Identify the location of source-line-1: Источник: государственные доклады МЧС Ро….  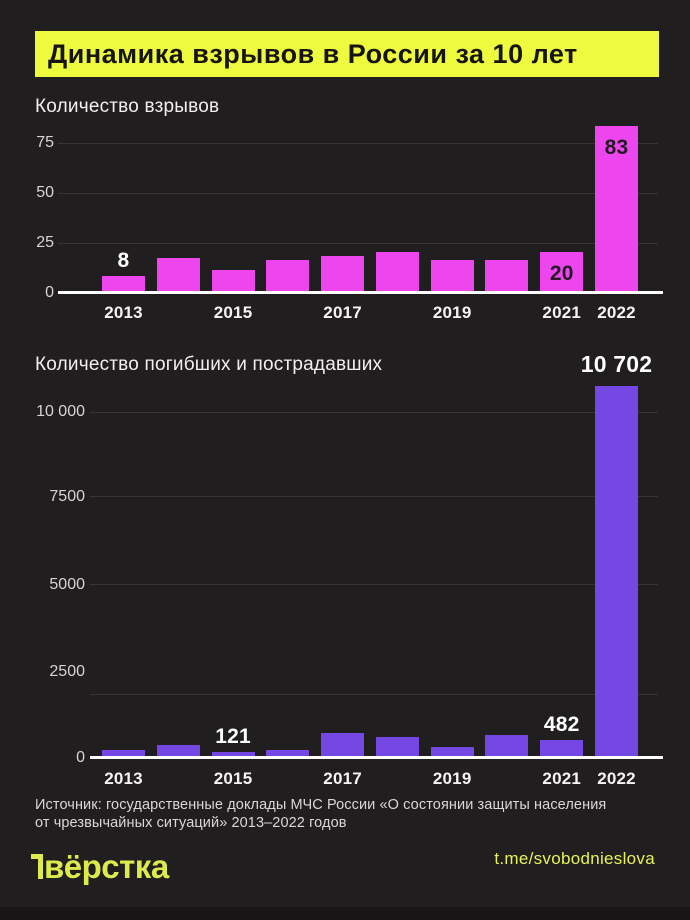
(321, 805).